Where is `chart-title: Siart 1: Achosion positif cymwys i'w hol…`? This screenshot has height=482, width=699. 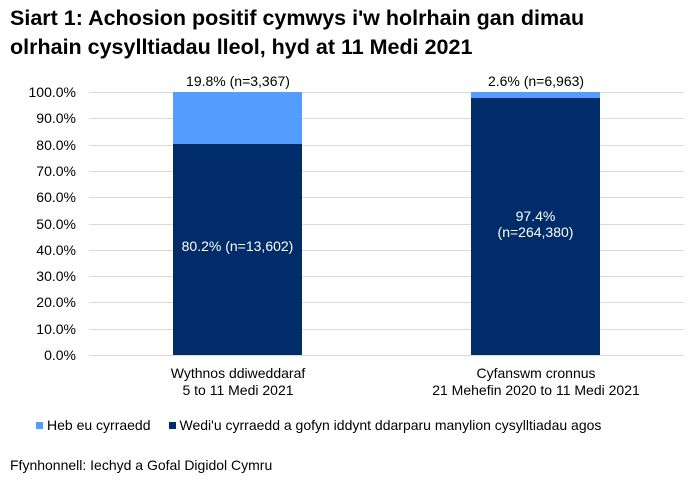 chart-title: Siart 1: Achosion positif cymwys i'w hol… is located at coordinates (354, 33).